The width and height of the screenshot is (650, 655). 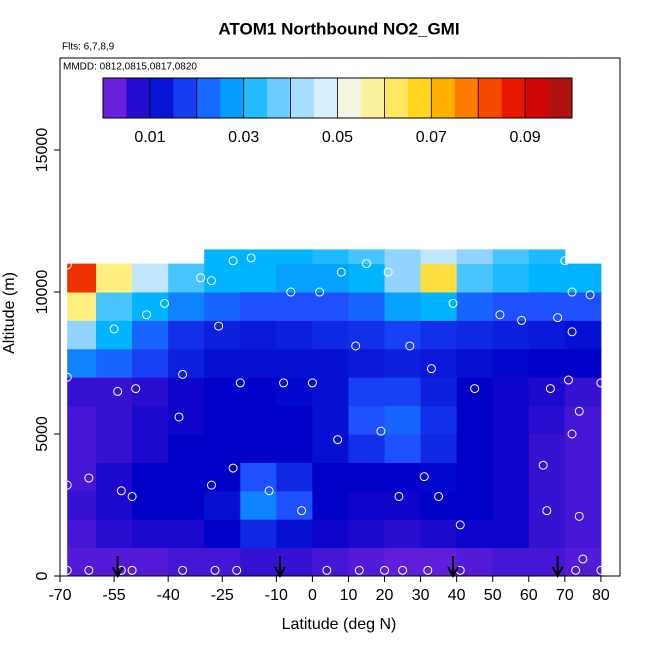 What do you see at coordinates (493, 595) in the screenshot?
I see `x-tick-label: 50` at bounding box center [493, 595].